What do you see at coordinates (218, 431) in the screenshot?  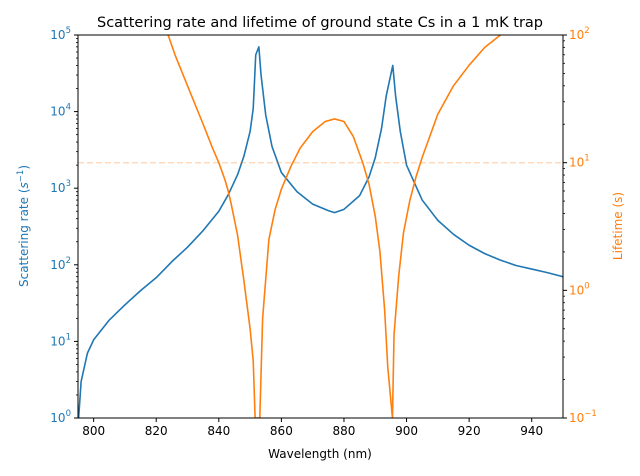 I see `x-tick-label: 840` at bounding box center [218, 431].